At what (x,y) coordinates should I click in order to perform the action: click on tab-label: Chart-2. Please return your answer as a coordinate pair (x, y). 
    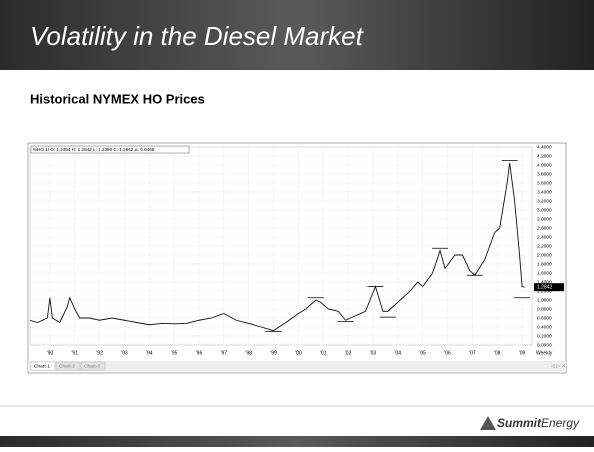
    Looking at the image, I should click on (67, 366).